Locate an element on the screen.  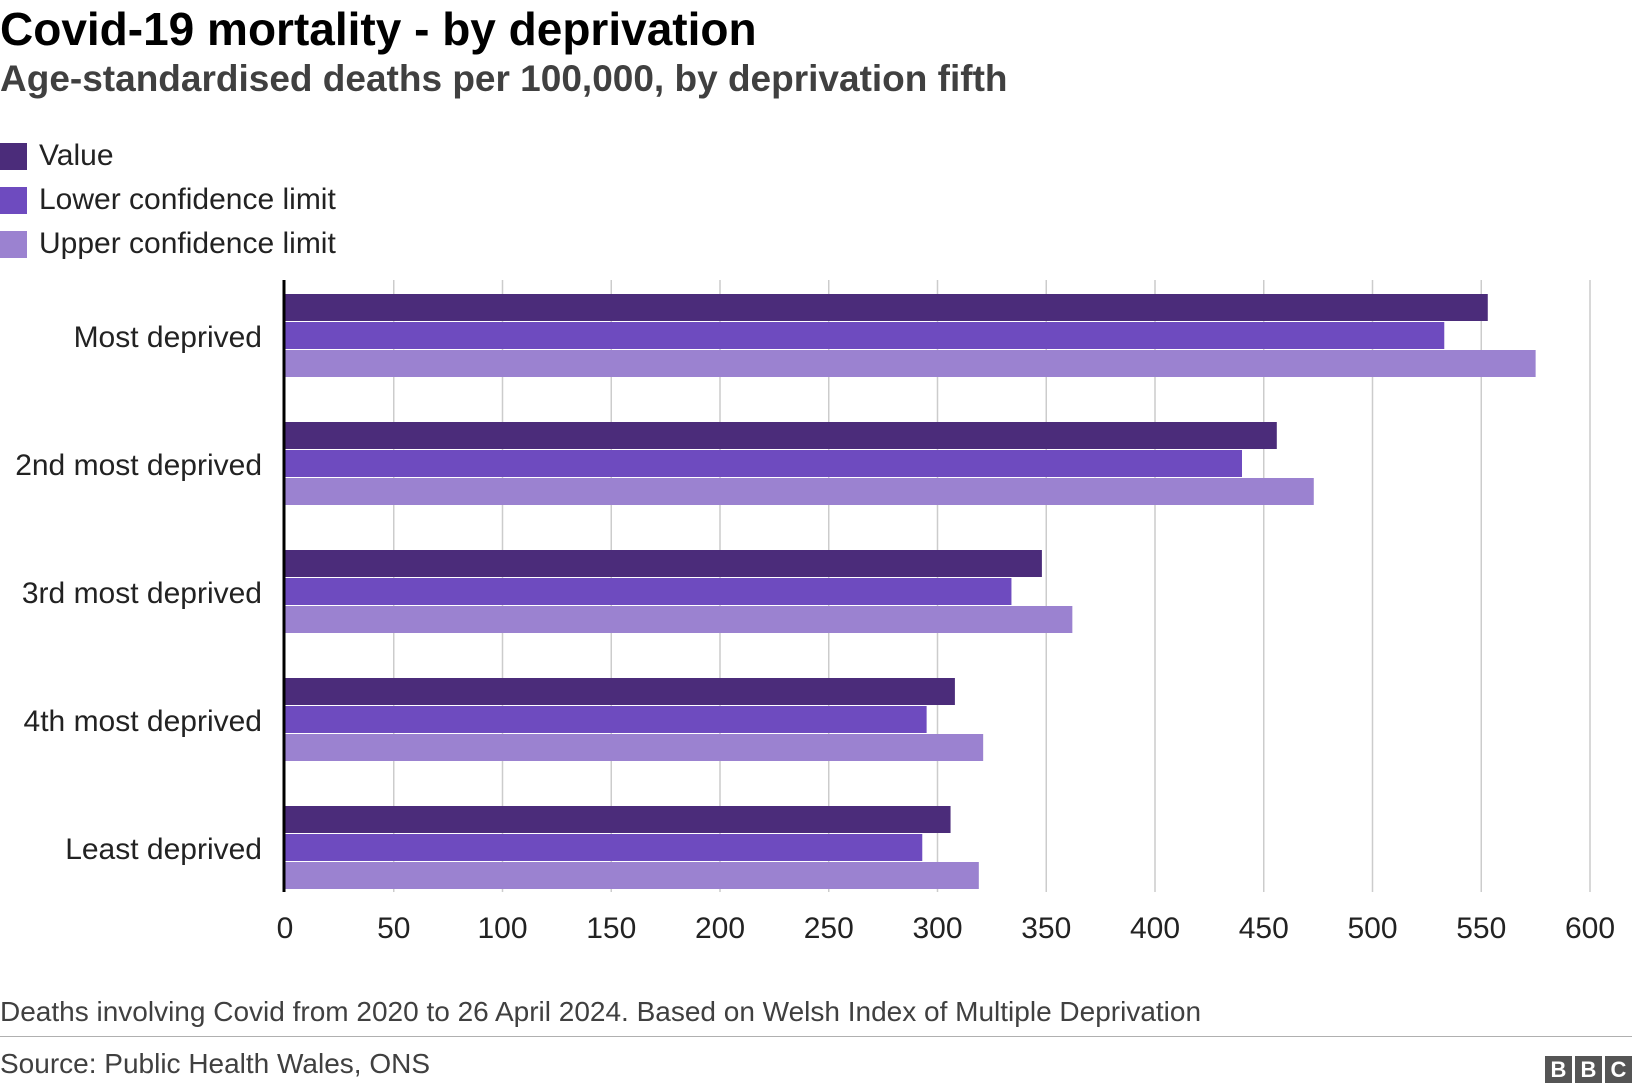
chart-source: Source: Public Health Wales, ONS is located at coordinates (215, 1063).